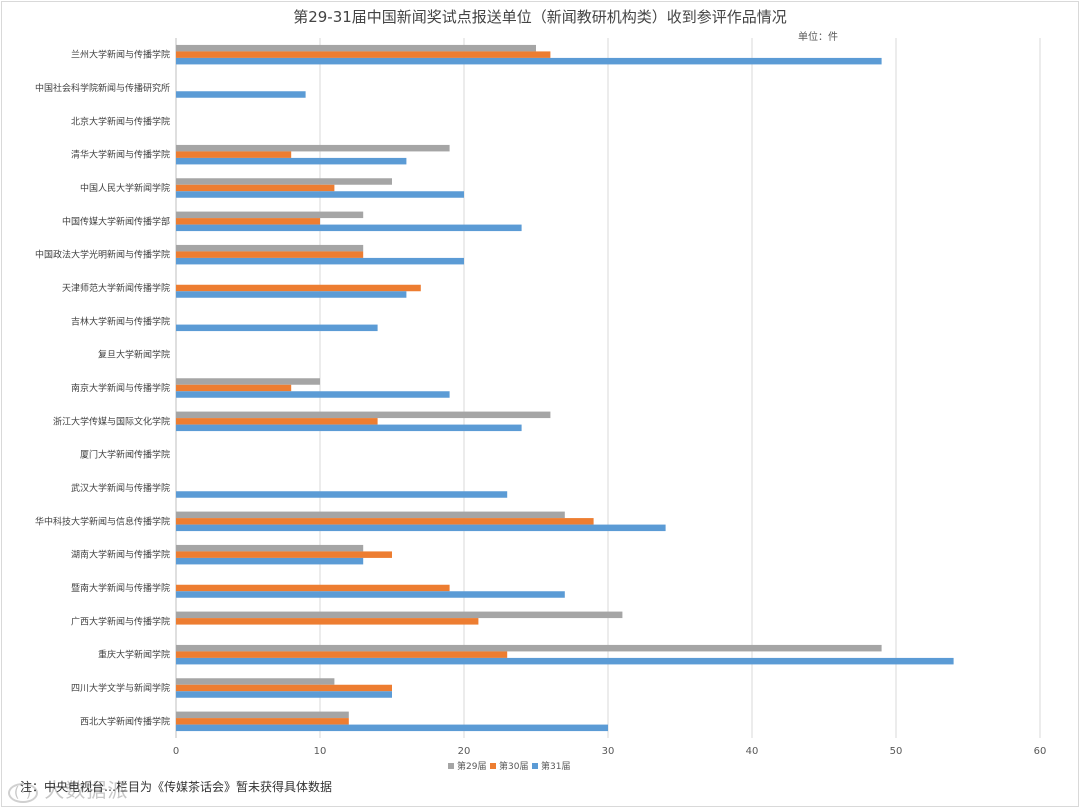 The height and width of the screenshot is (809, 1080). Describe the element at coordinates (896, 751) in the screenshot. I see `x-tick-label: 50` at that location.